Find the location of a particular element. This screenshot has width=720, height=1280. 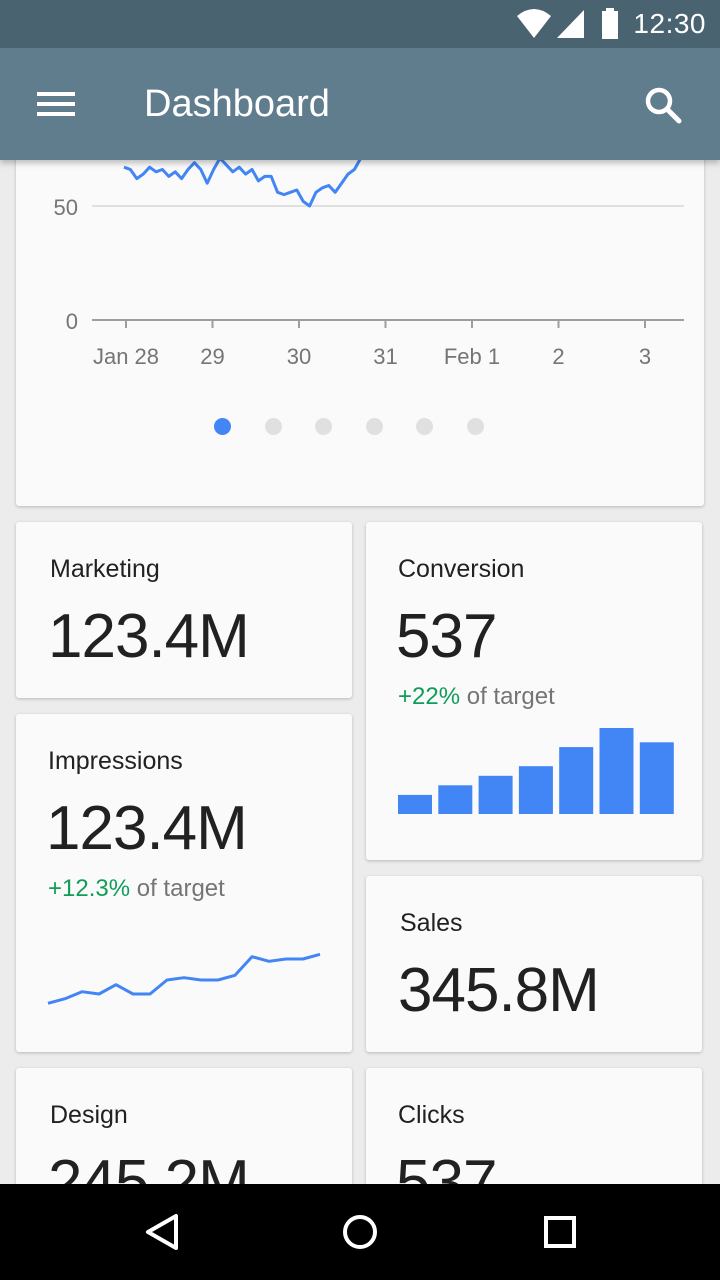

menu-icon is located at coordinates (56, 104).